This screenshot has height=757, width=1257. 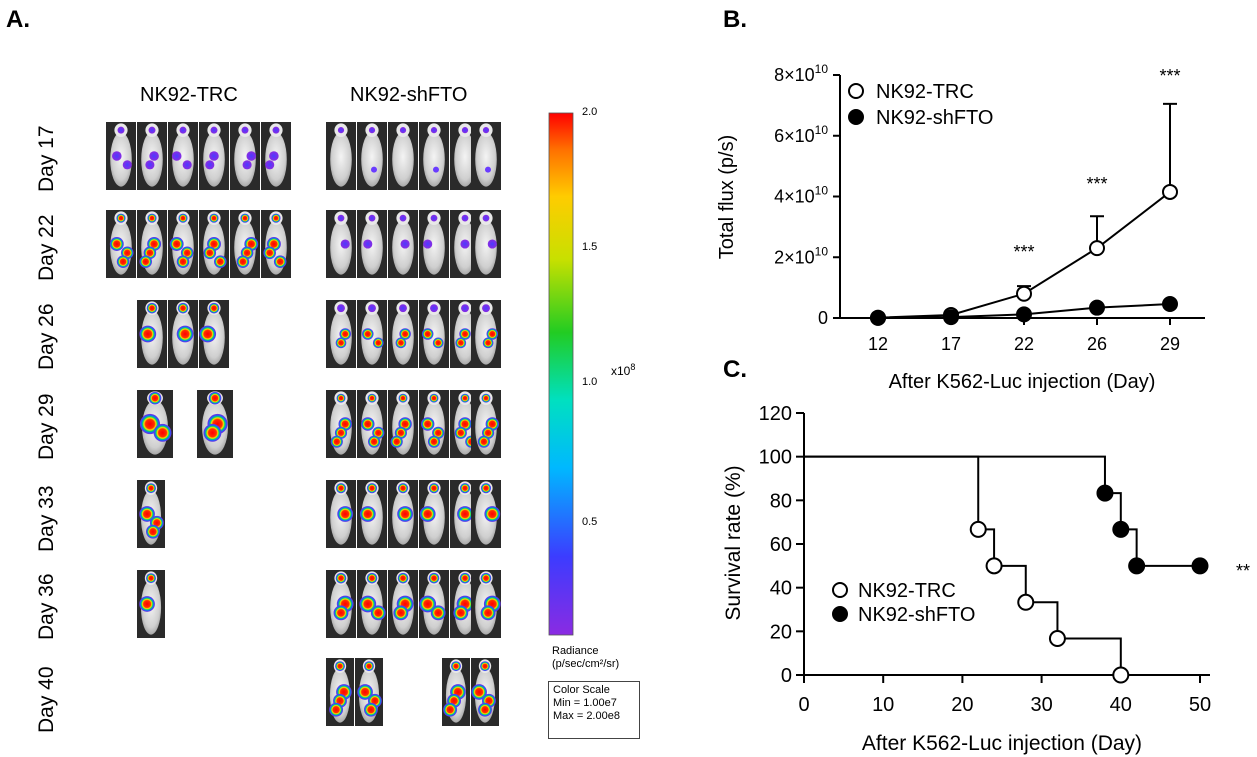 What do you see at coordinates (775, 414) in the screenshot?
I see `y-tick-label: 120` at bounding box center [775, 414].